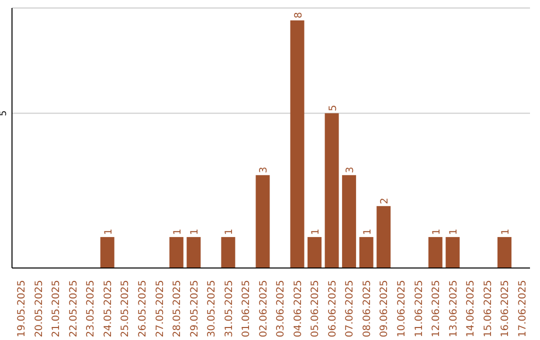 The width and height of the screenshot is (540, 340). Describe the element at coordinates (298, 309) in the screenshot. I see `x-tick-label: 04.06.2025` at that location.